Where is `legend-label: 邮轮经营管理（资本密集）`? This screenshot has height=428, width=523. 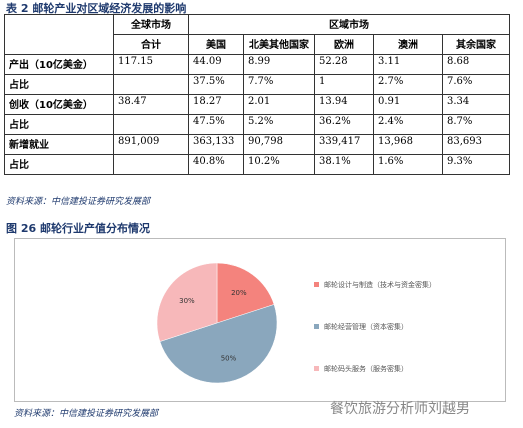 legend-label: 邮轮经营管理（资本密集） is located at coordinates (366, 326).